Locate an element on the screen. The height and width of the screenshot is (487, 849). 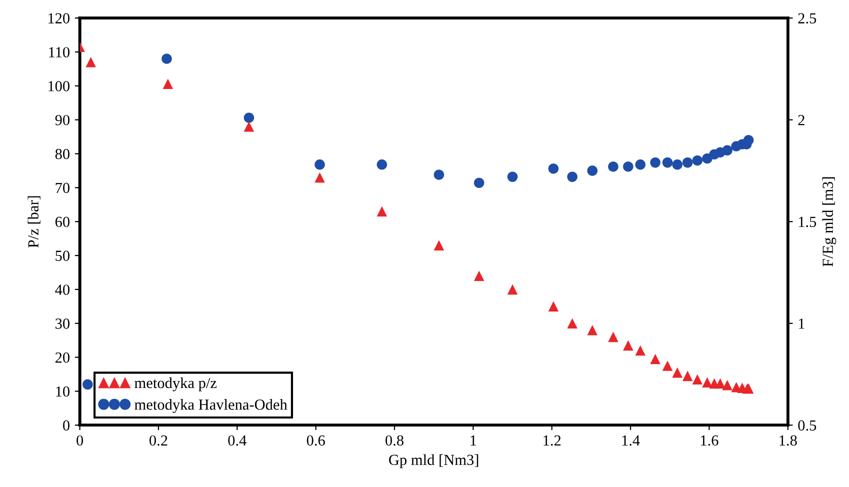
y-tick-label: 90 is located at coordinates (62, 120).